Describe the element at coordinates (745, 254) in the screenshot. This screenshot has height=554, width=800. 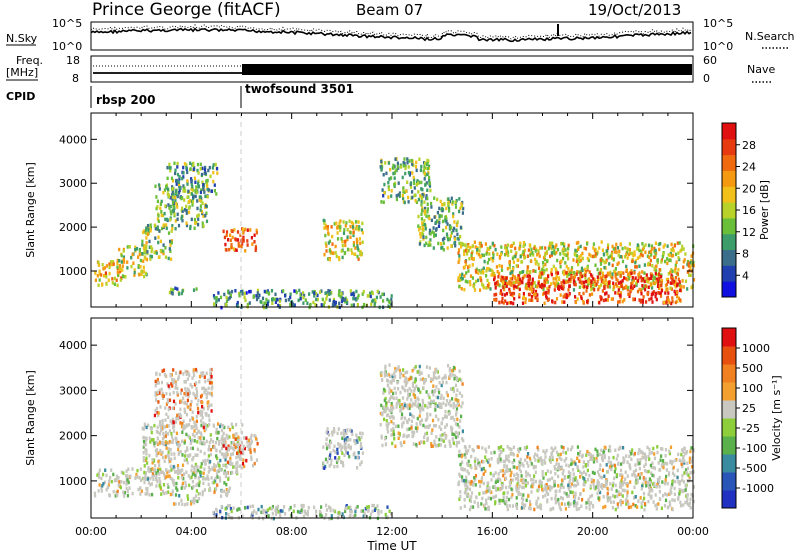
I see `colorbar-tick-label: 8` at that location.